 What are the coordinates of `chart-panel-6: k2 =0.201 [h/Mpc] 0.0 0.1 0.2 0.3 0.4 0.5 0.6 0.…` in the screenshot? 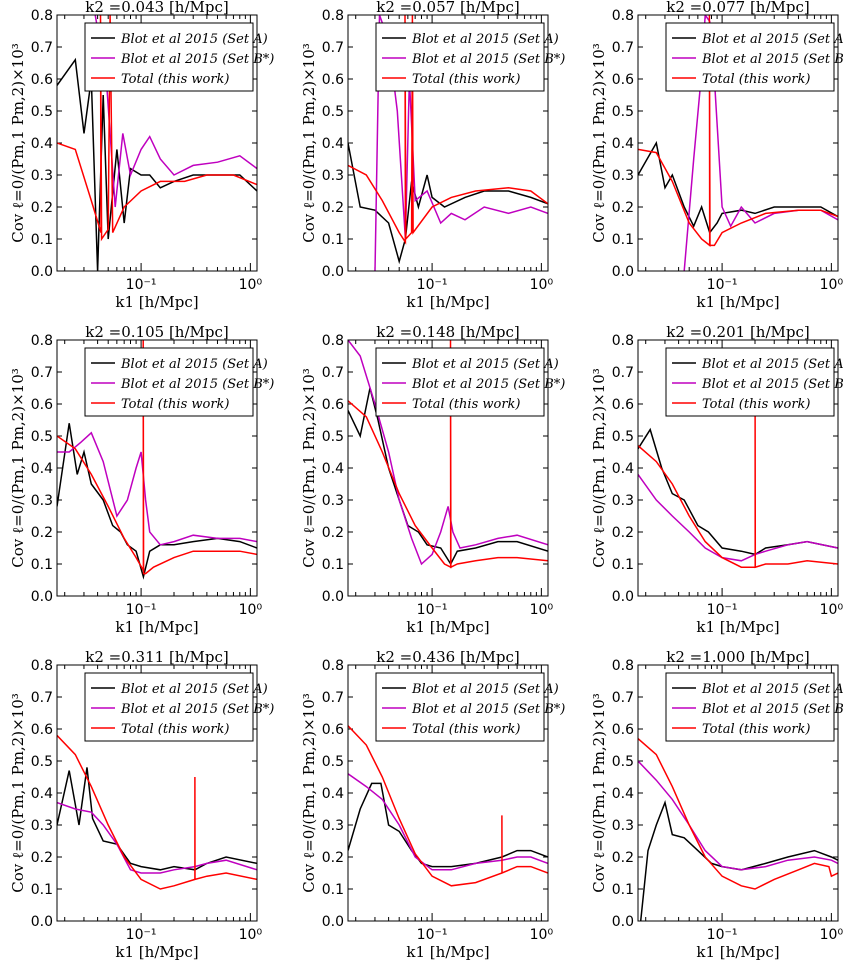 It's located at (716, 479).